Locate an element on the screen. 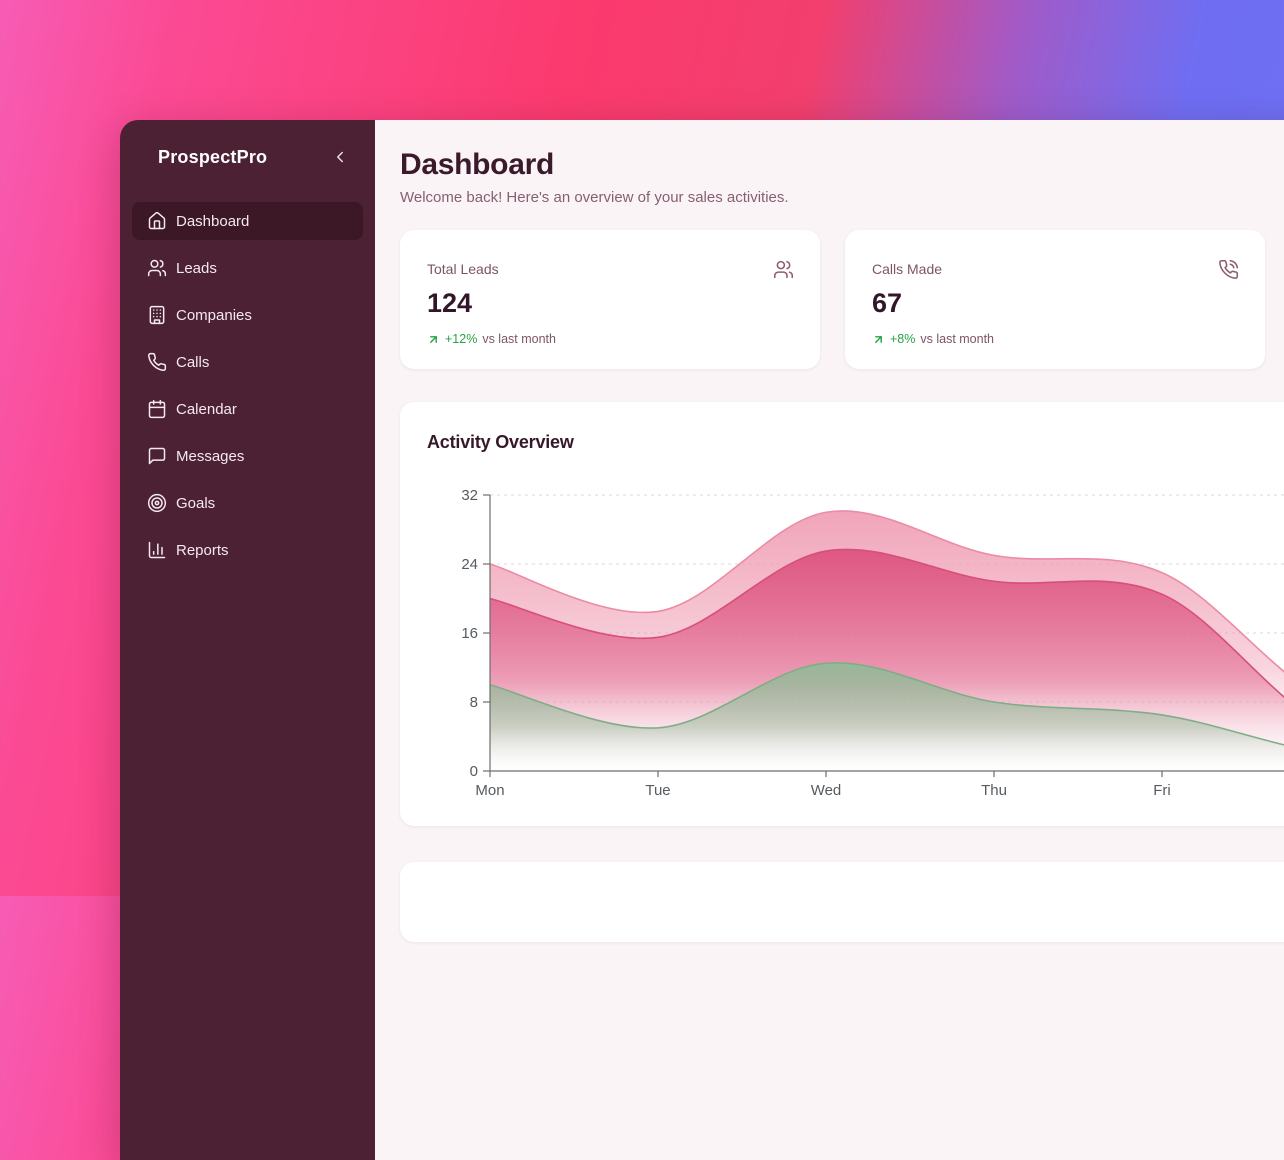 This screenshot has width=1284, height=1160. stat-value: 67 is located at coordinates (887, 303).